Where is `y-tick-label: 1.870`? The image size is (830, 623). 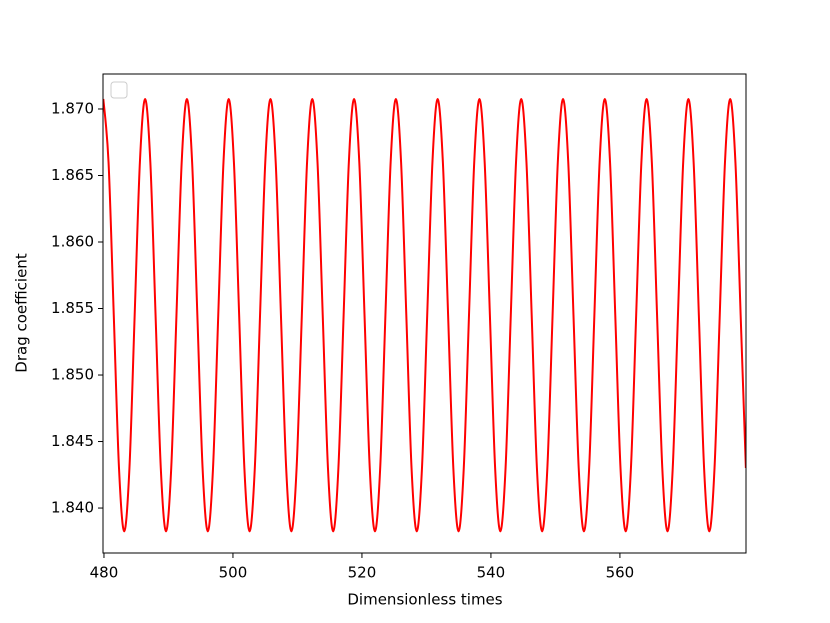
y-tick-label: 1.870 is located at coordinates (72, 108).